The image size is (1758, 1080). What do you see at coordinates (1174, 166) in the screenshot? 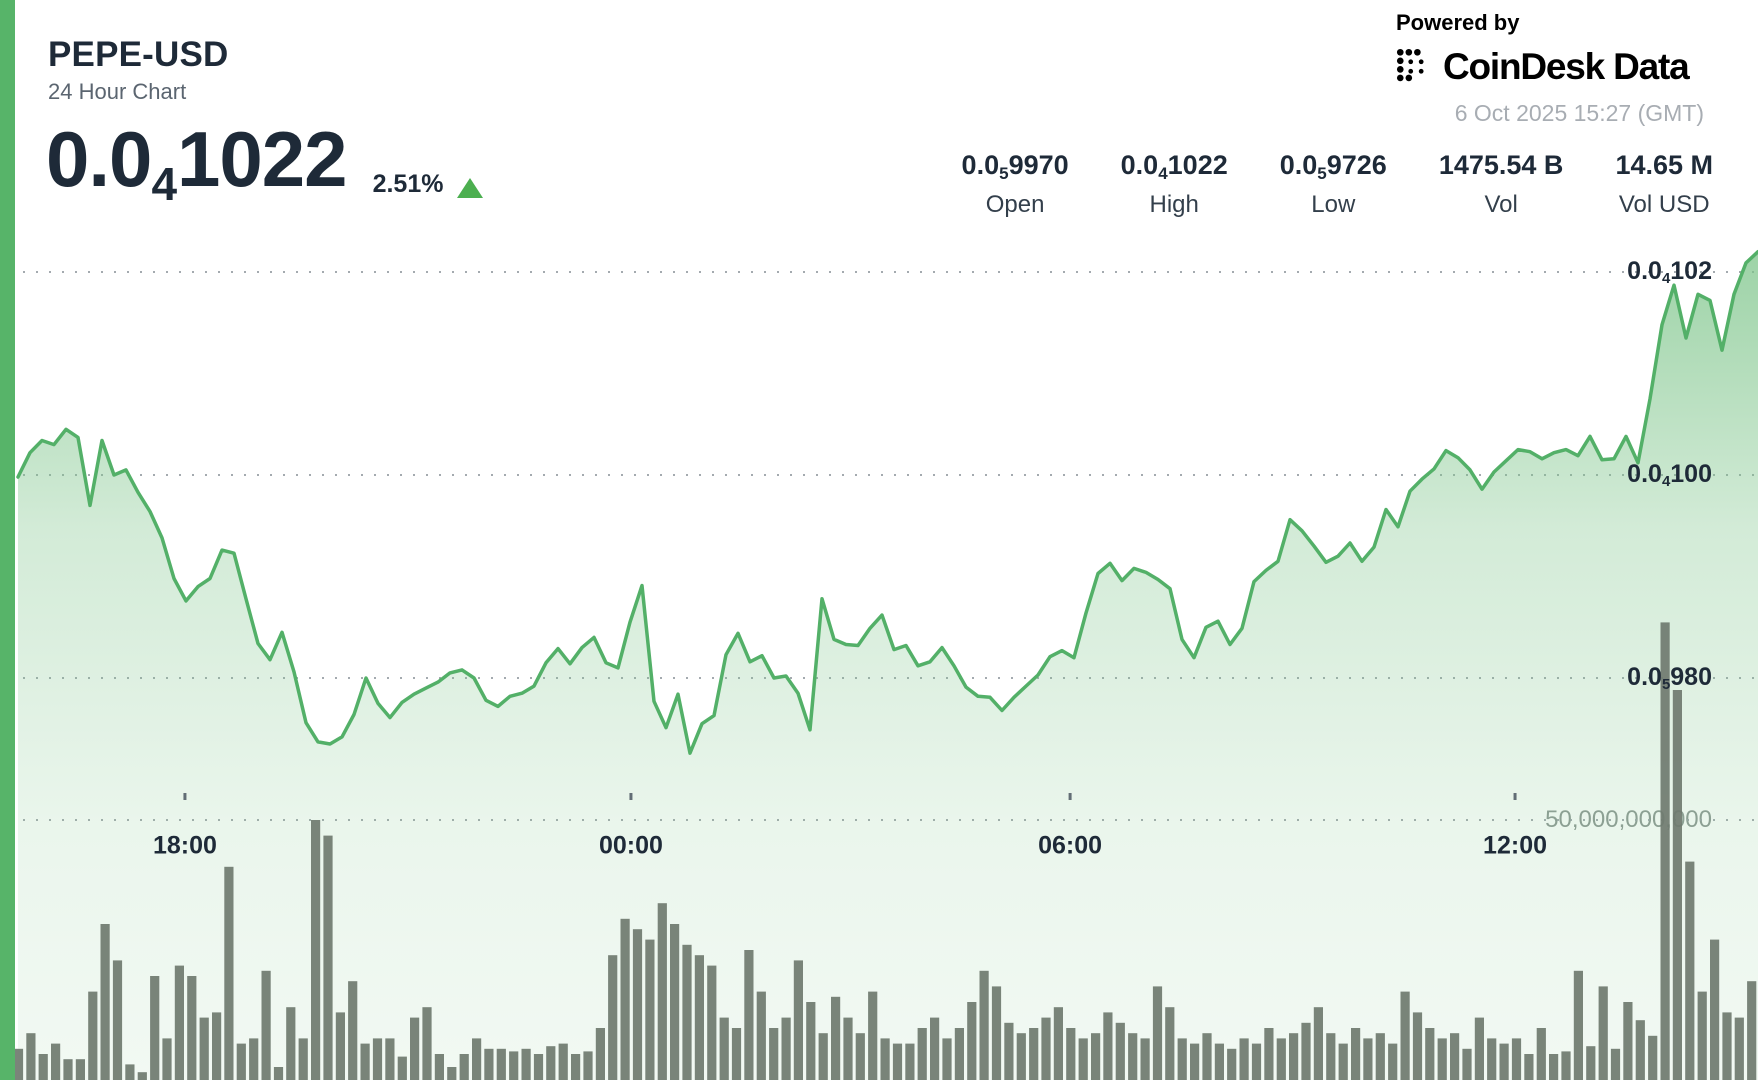
I see `stat-high-value: 0.041022` at bounding box center [1174, 166].